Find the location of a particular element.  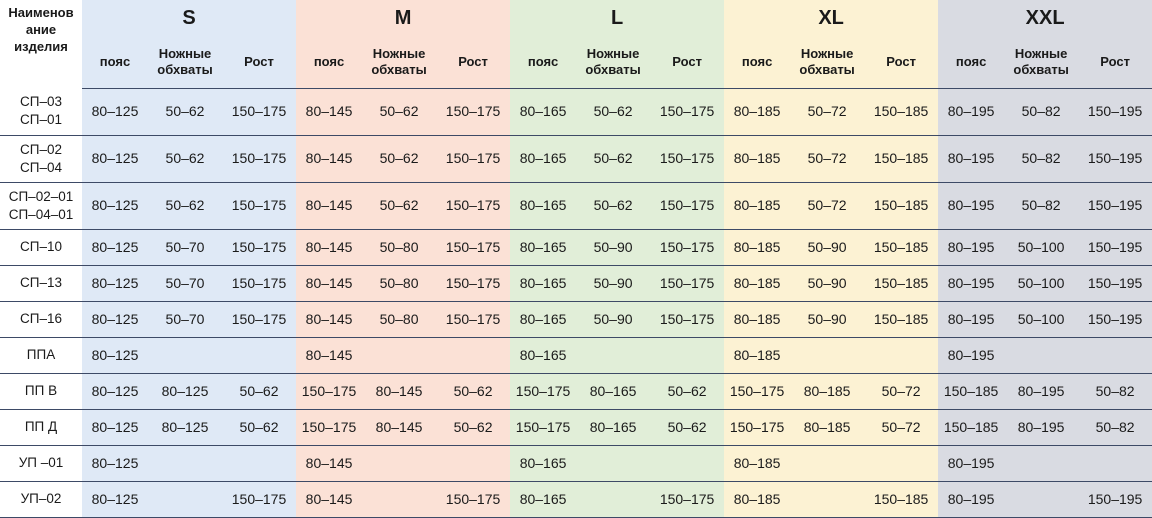

product-name-line: ППА is located at coordinates (41, 354).